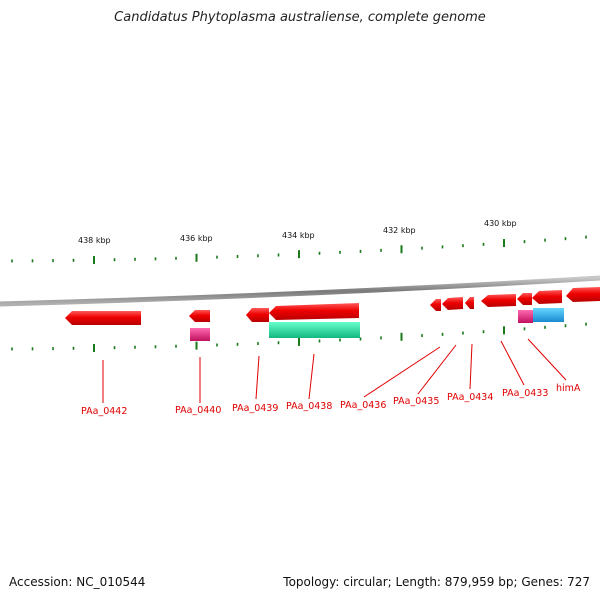  I want to click on gene-label-paa0434: PAa_0434, so click(470, 397).